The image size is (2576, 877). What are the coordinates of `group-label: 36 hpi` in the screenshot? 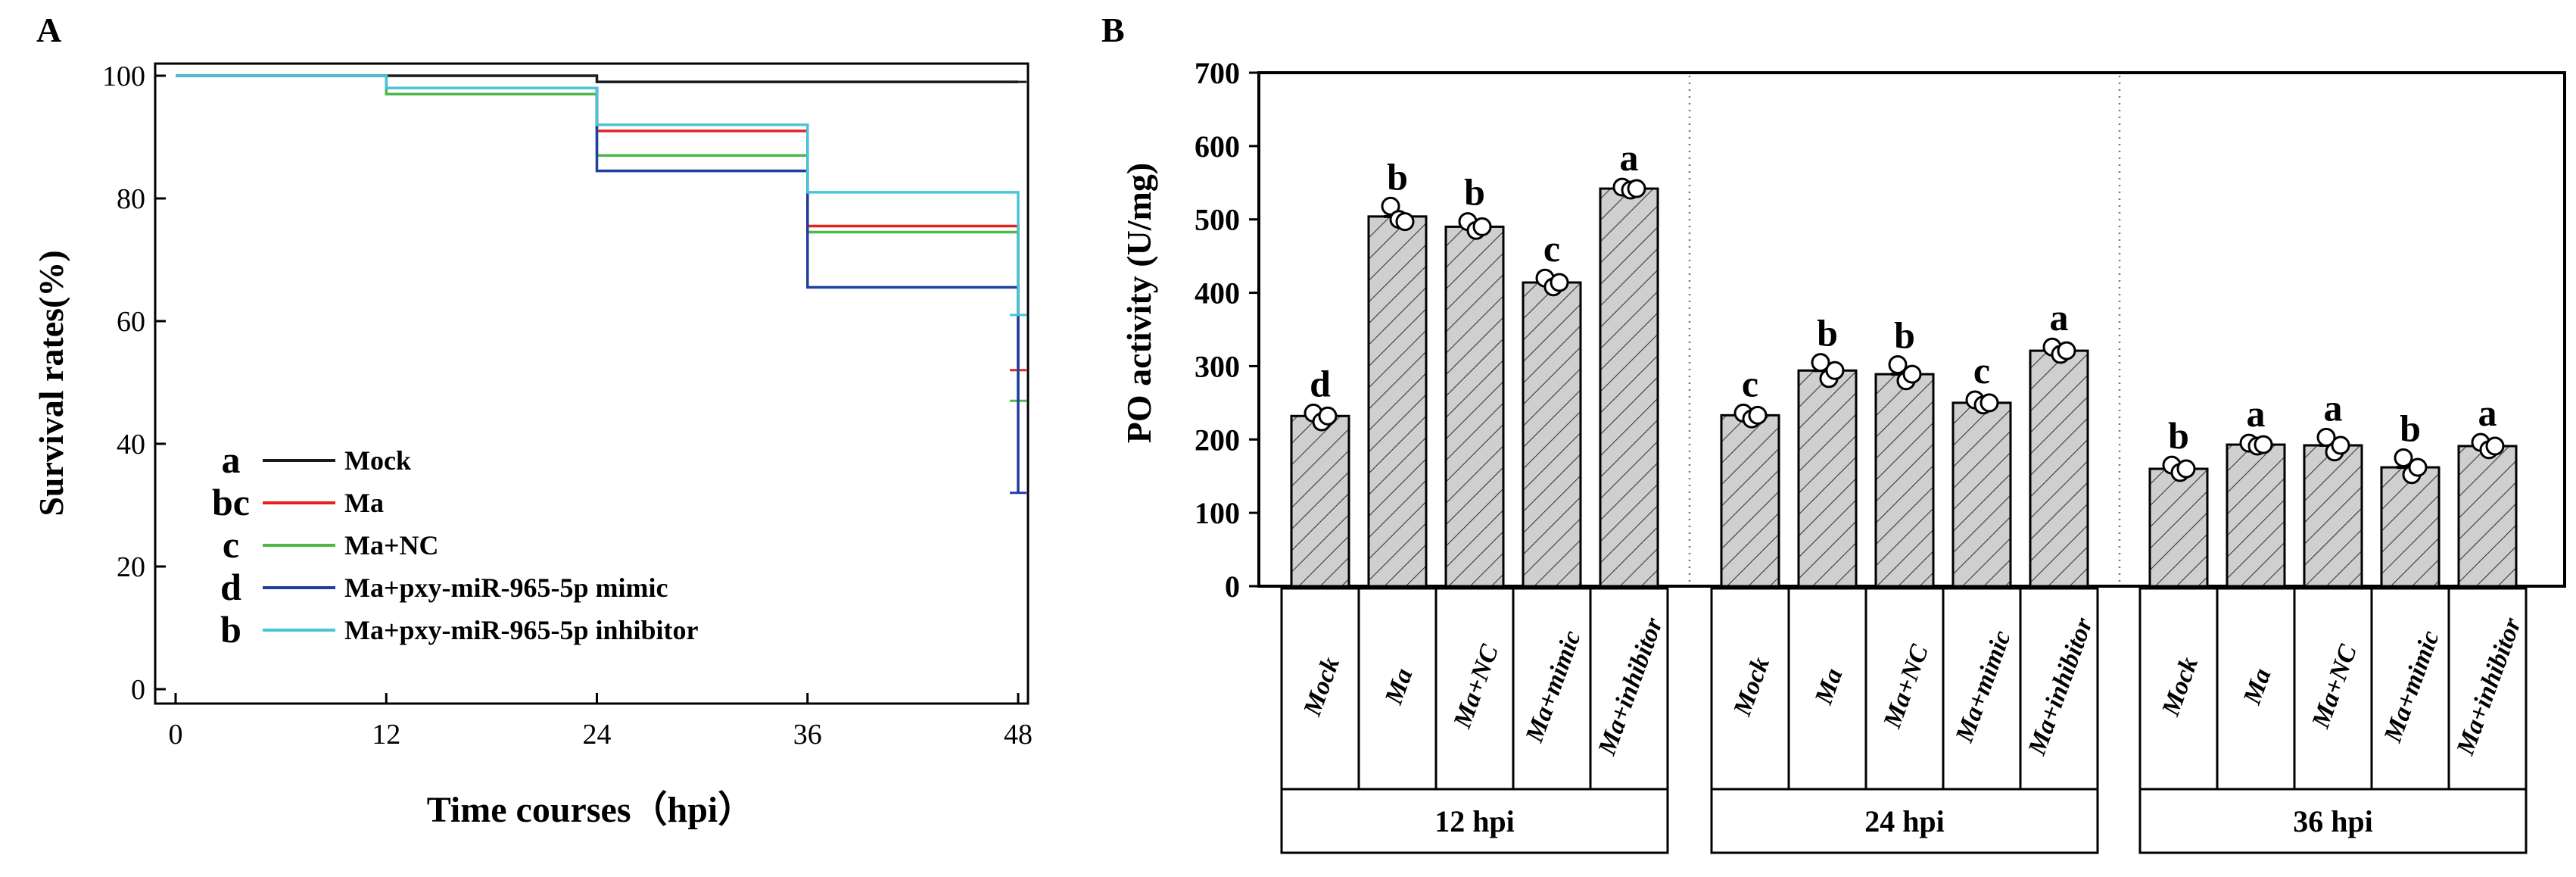 It's located at (2333, 821).